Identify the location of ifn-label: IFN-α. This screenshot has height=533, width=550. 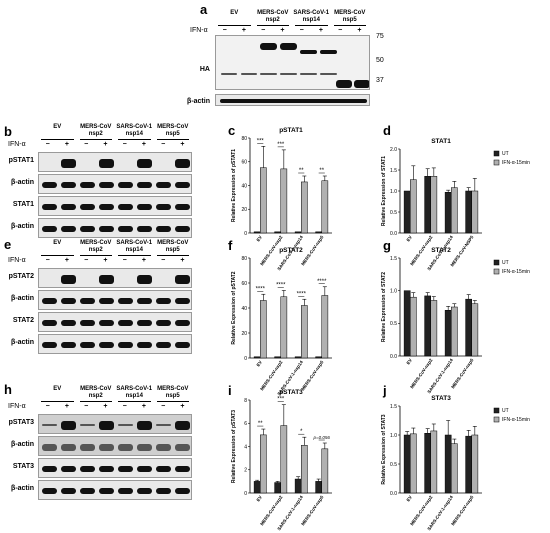
(17, 144).